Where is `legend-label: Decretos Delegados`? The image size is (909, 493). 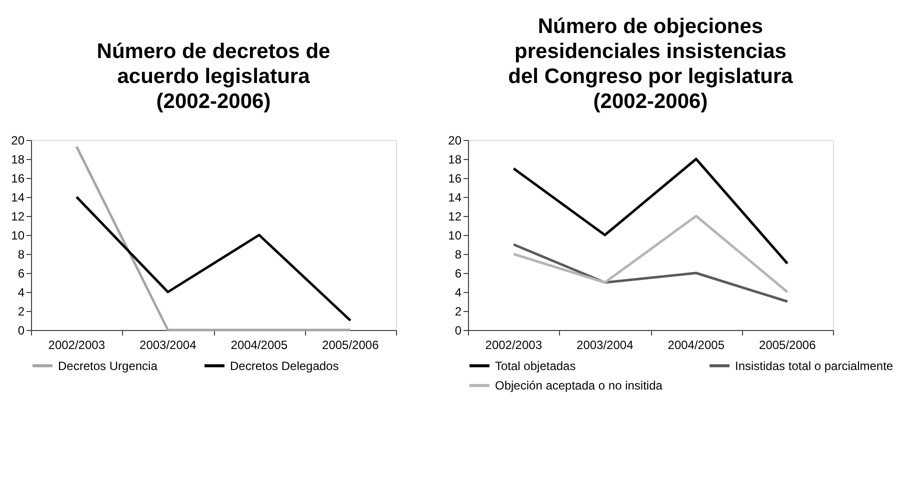
legend-label: Decretos Delegados is located at coordinates (284, 365).